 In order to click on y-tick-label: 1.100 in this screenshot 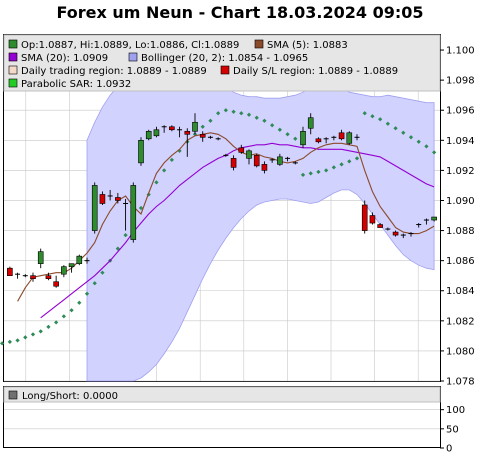, I will do `click(460, 51)`.